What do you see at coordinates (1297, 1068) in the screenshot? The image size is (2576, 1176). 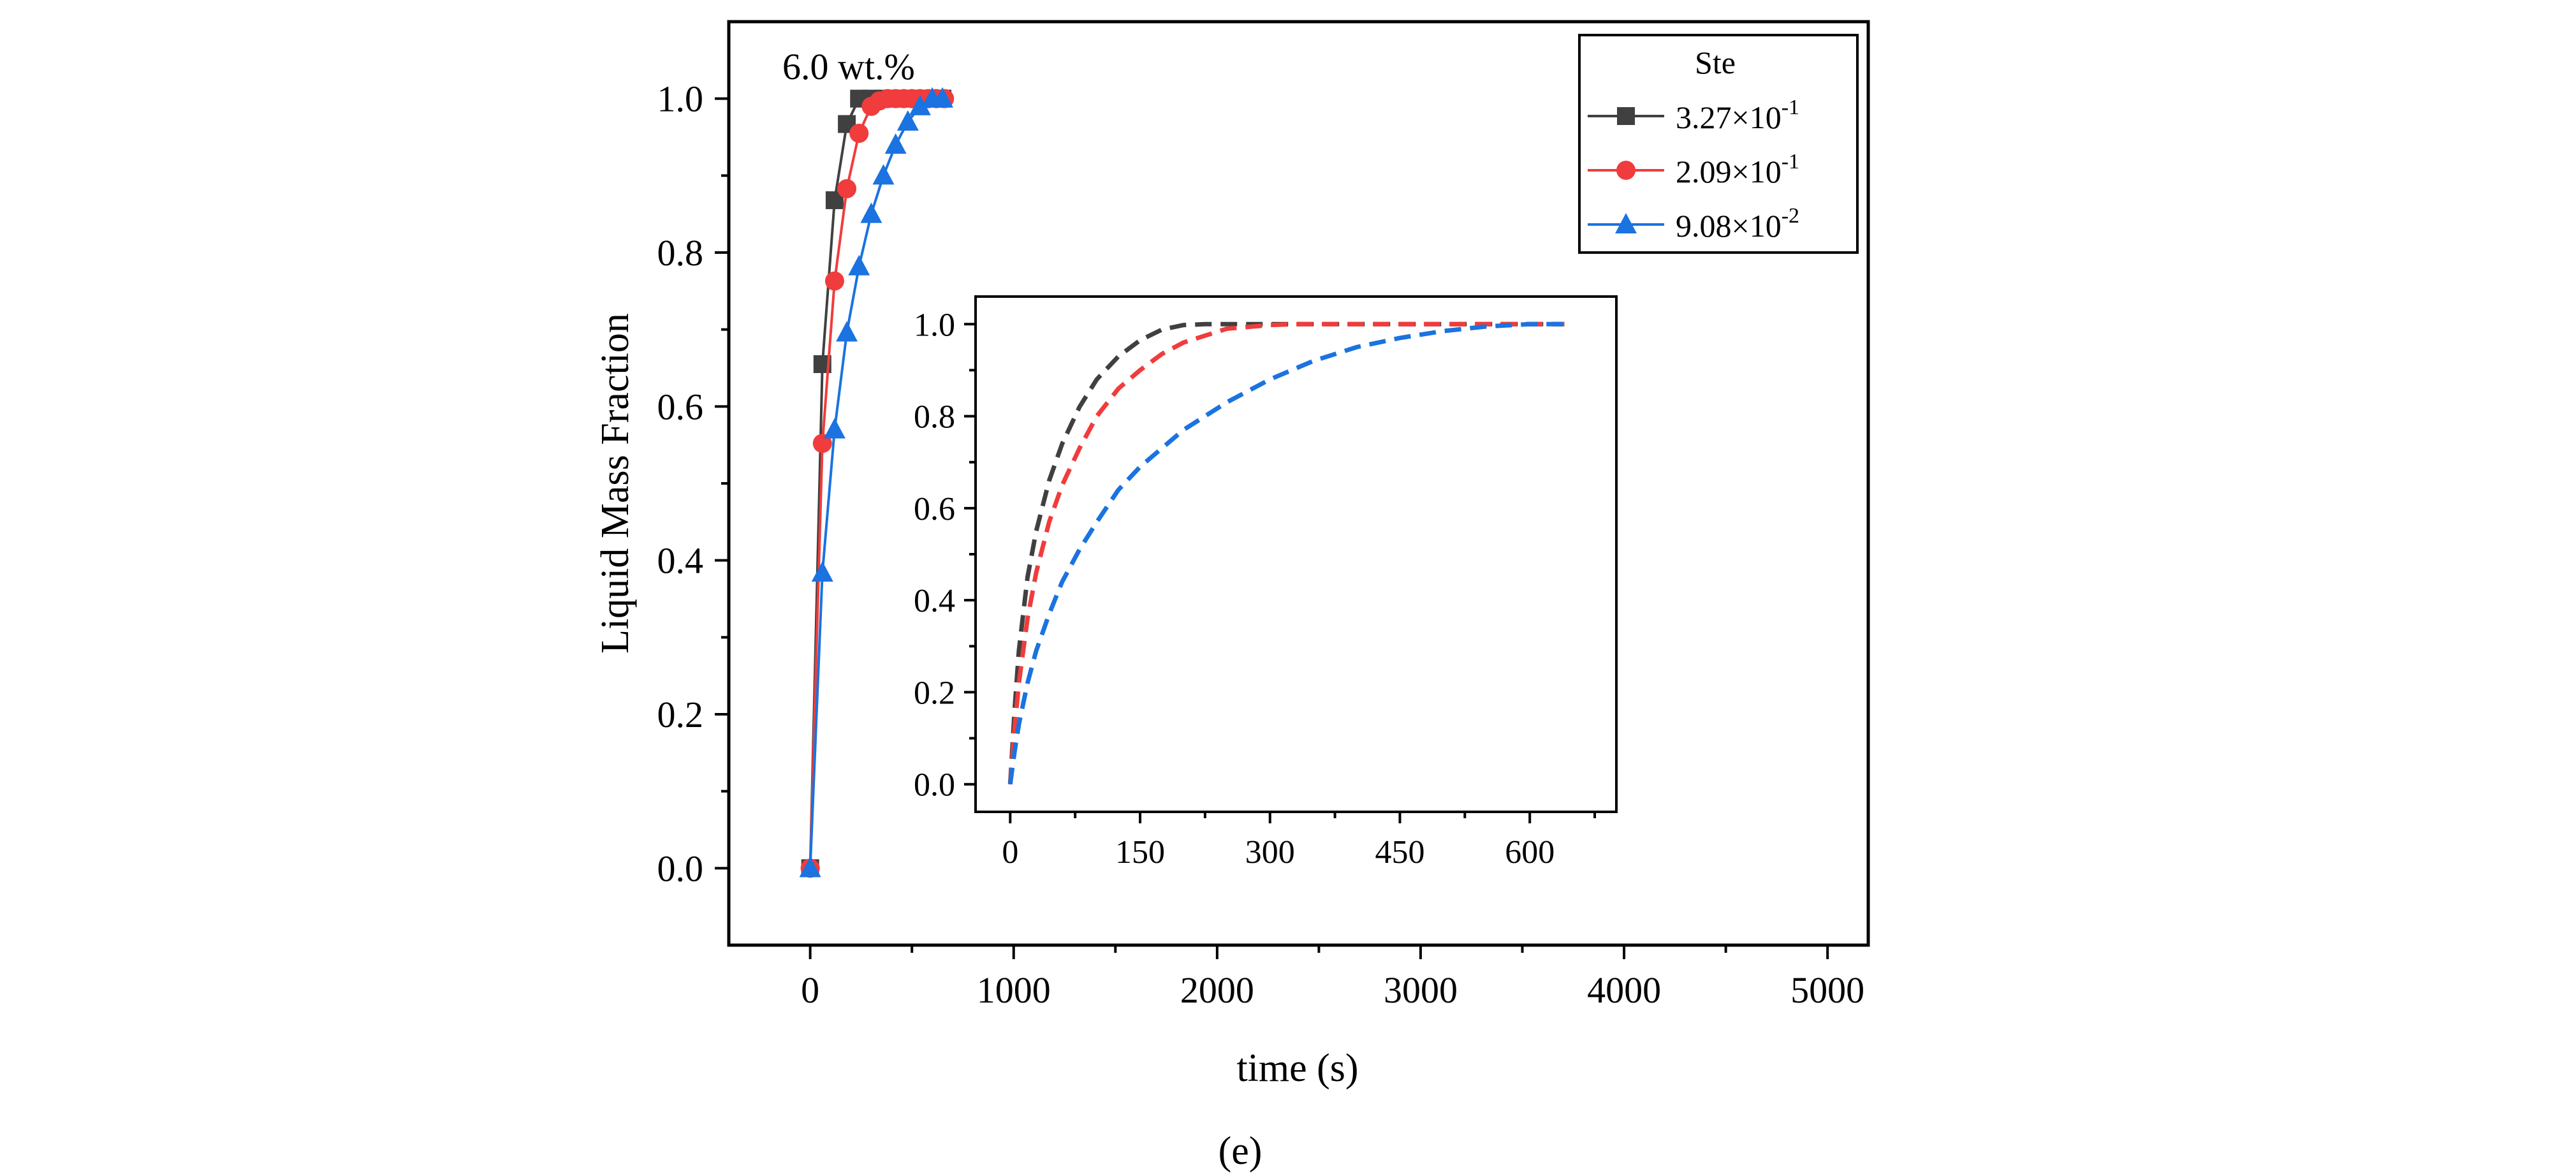 I see `x-axis-label: time (s)` at bounding box center [1297, 1068].